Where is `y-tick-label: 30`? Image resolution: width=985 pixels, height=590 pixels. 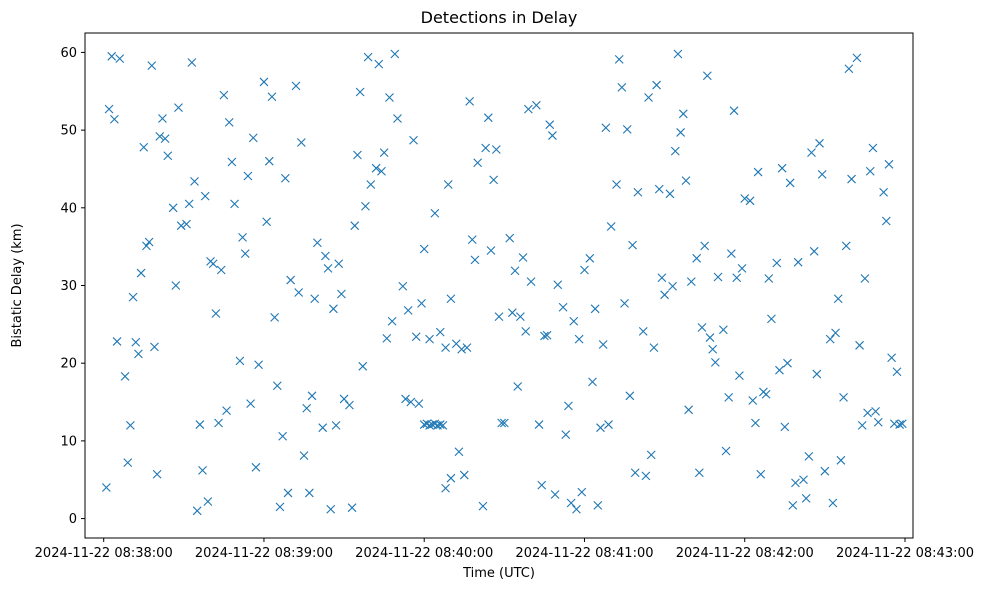
y-tick-label: 30 is located at coordinates (68, 286).